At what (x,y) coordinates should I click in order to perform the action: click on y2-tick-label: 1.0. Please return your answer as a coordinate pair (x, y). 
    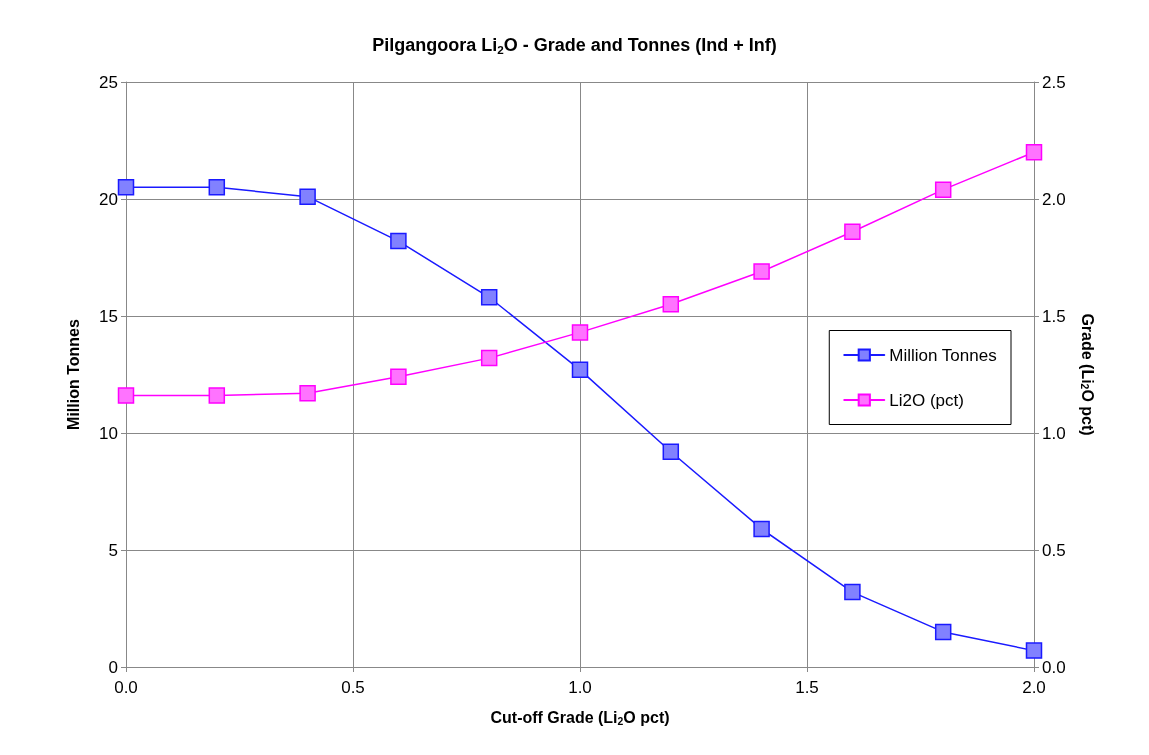
    Looking at the image, I should click on (1054, 433).